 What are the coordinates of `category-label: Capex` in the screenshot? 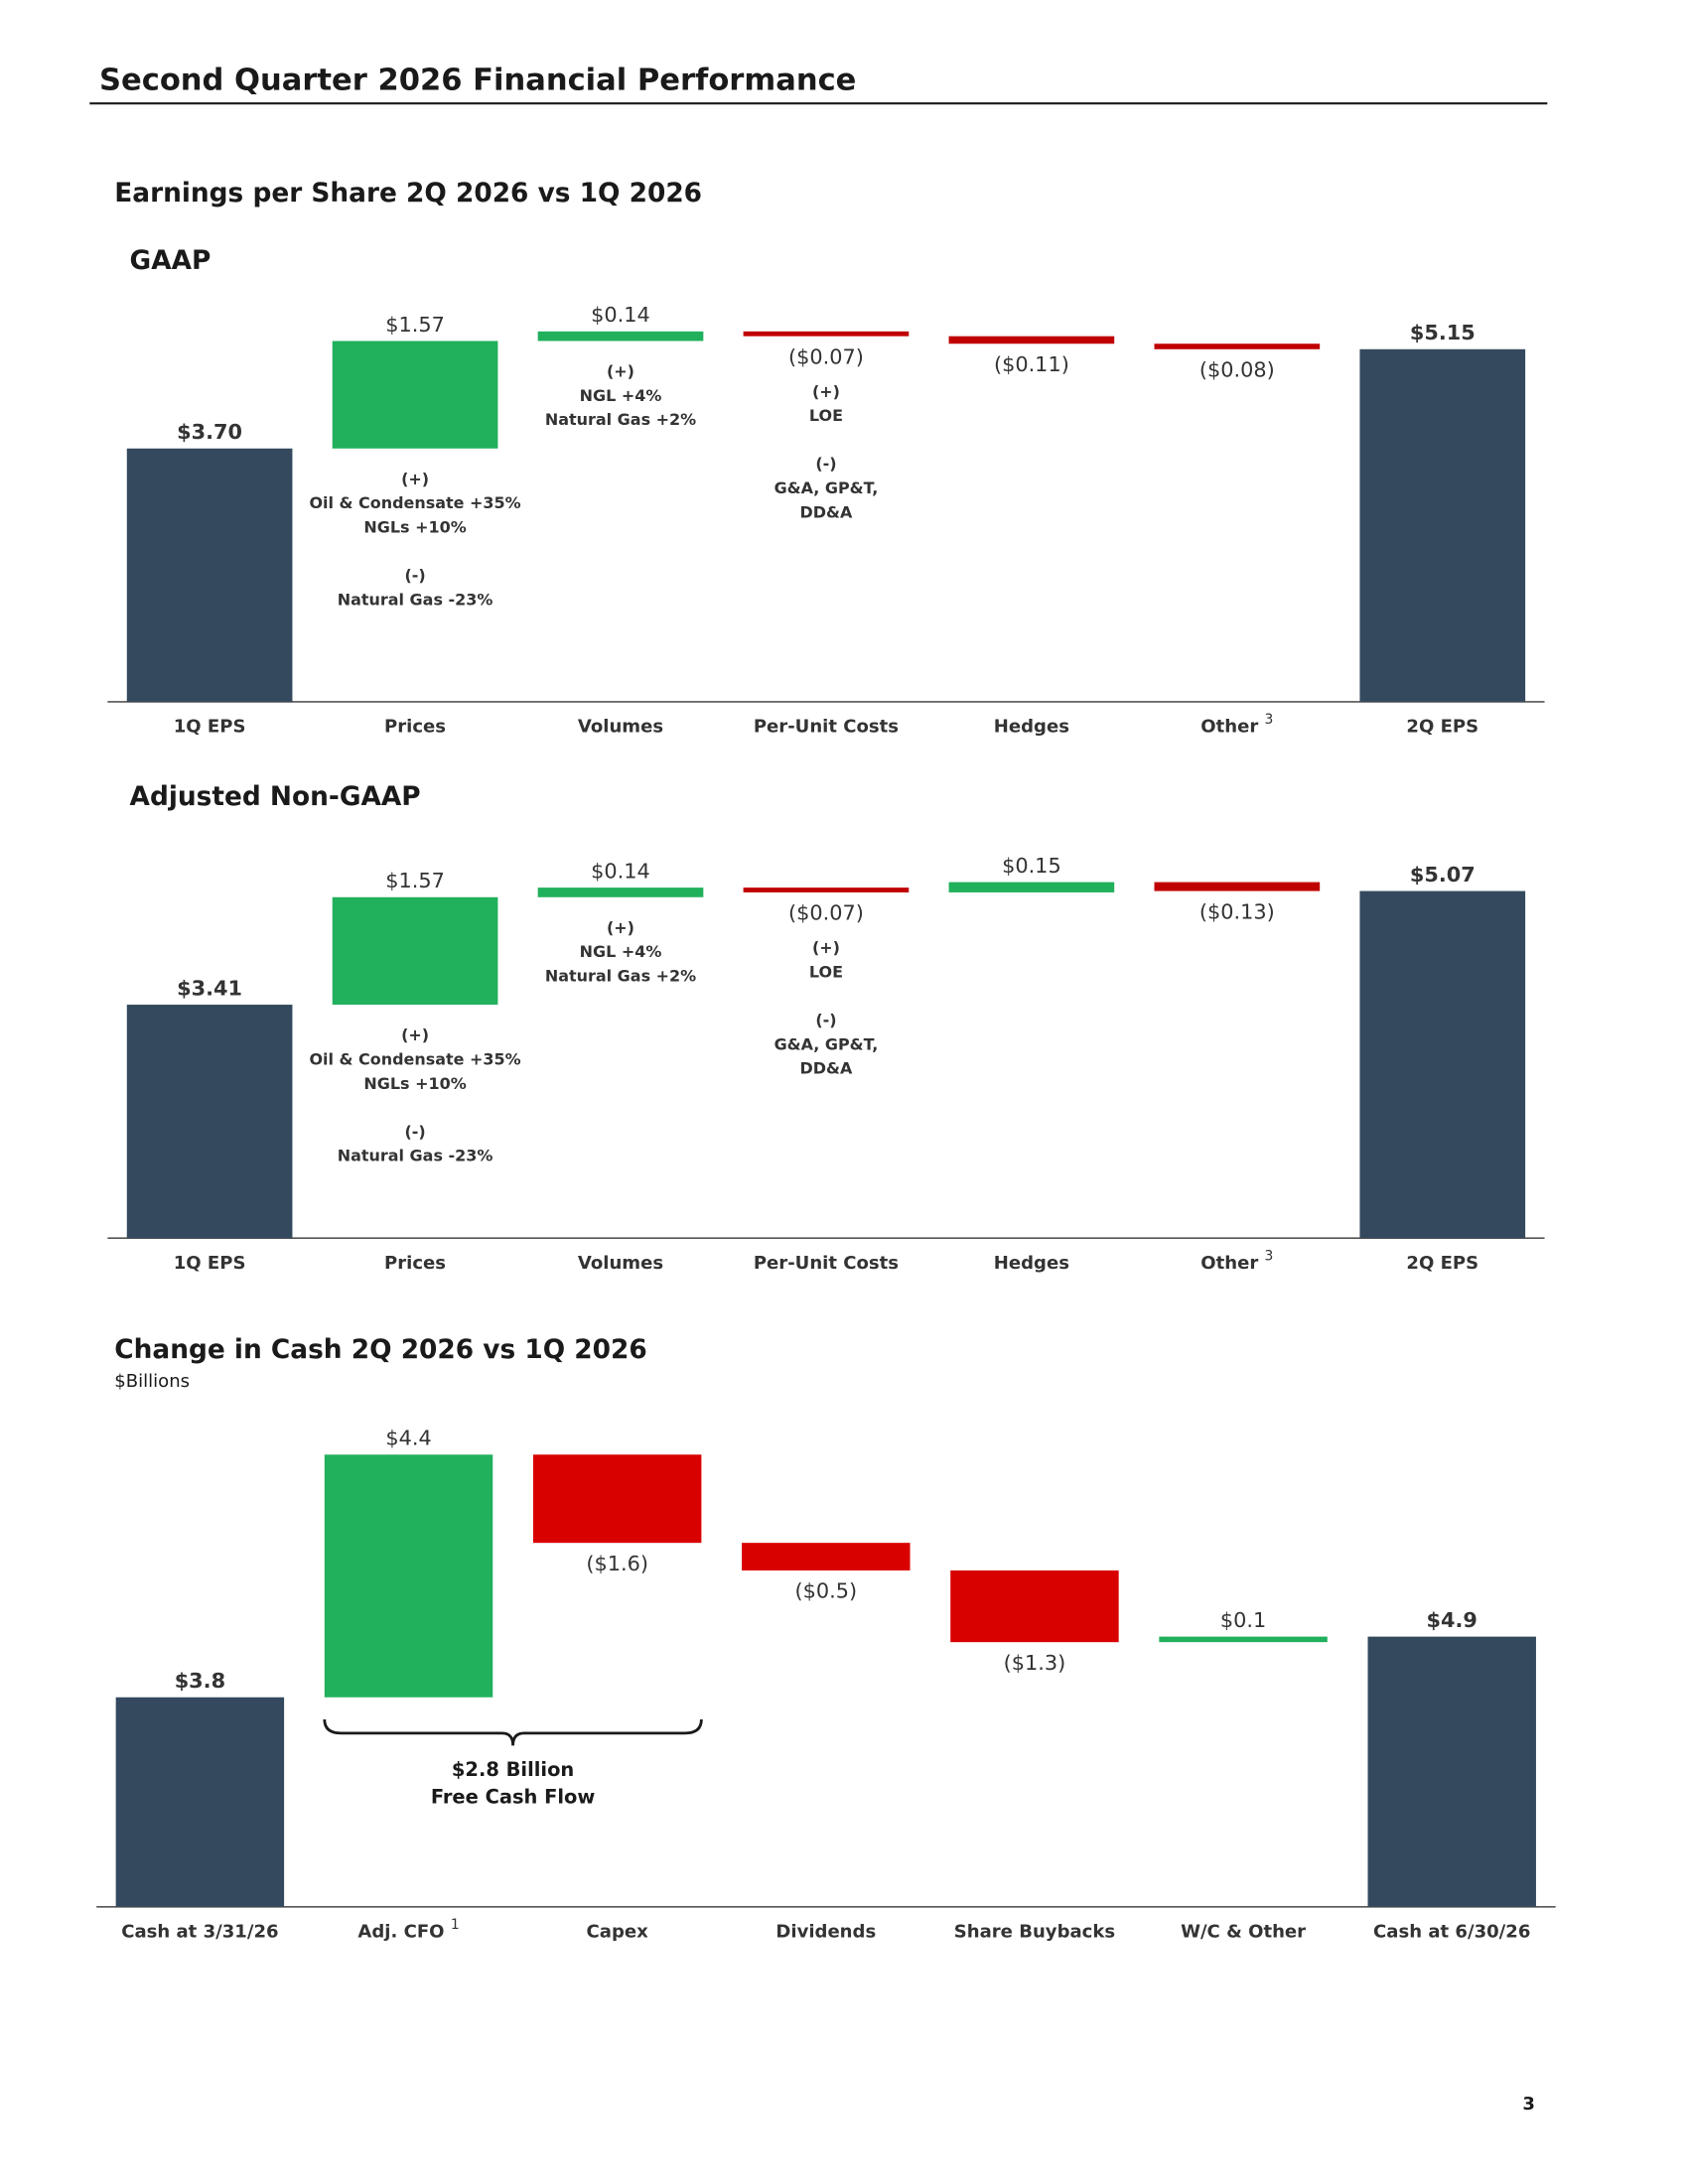 It's located at (618, 1931).